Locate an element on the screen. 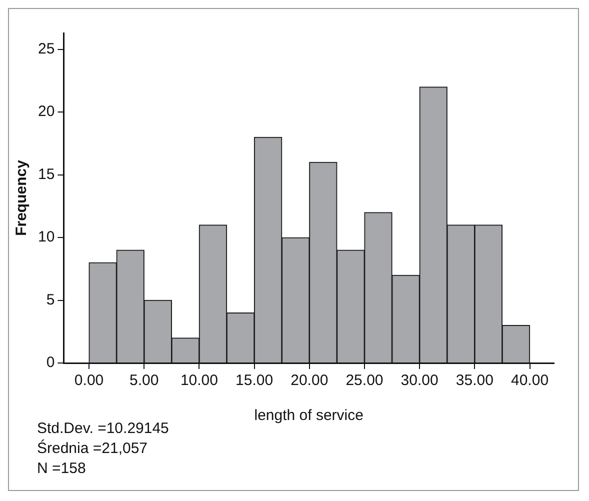 This screenshot has width=589, height=501. x-tick-label: 30.00 is located at coordinates (419, 381).